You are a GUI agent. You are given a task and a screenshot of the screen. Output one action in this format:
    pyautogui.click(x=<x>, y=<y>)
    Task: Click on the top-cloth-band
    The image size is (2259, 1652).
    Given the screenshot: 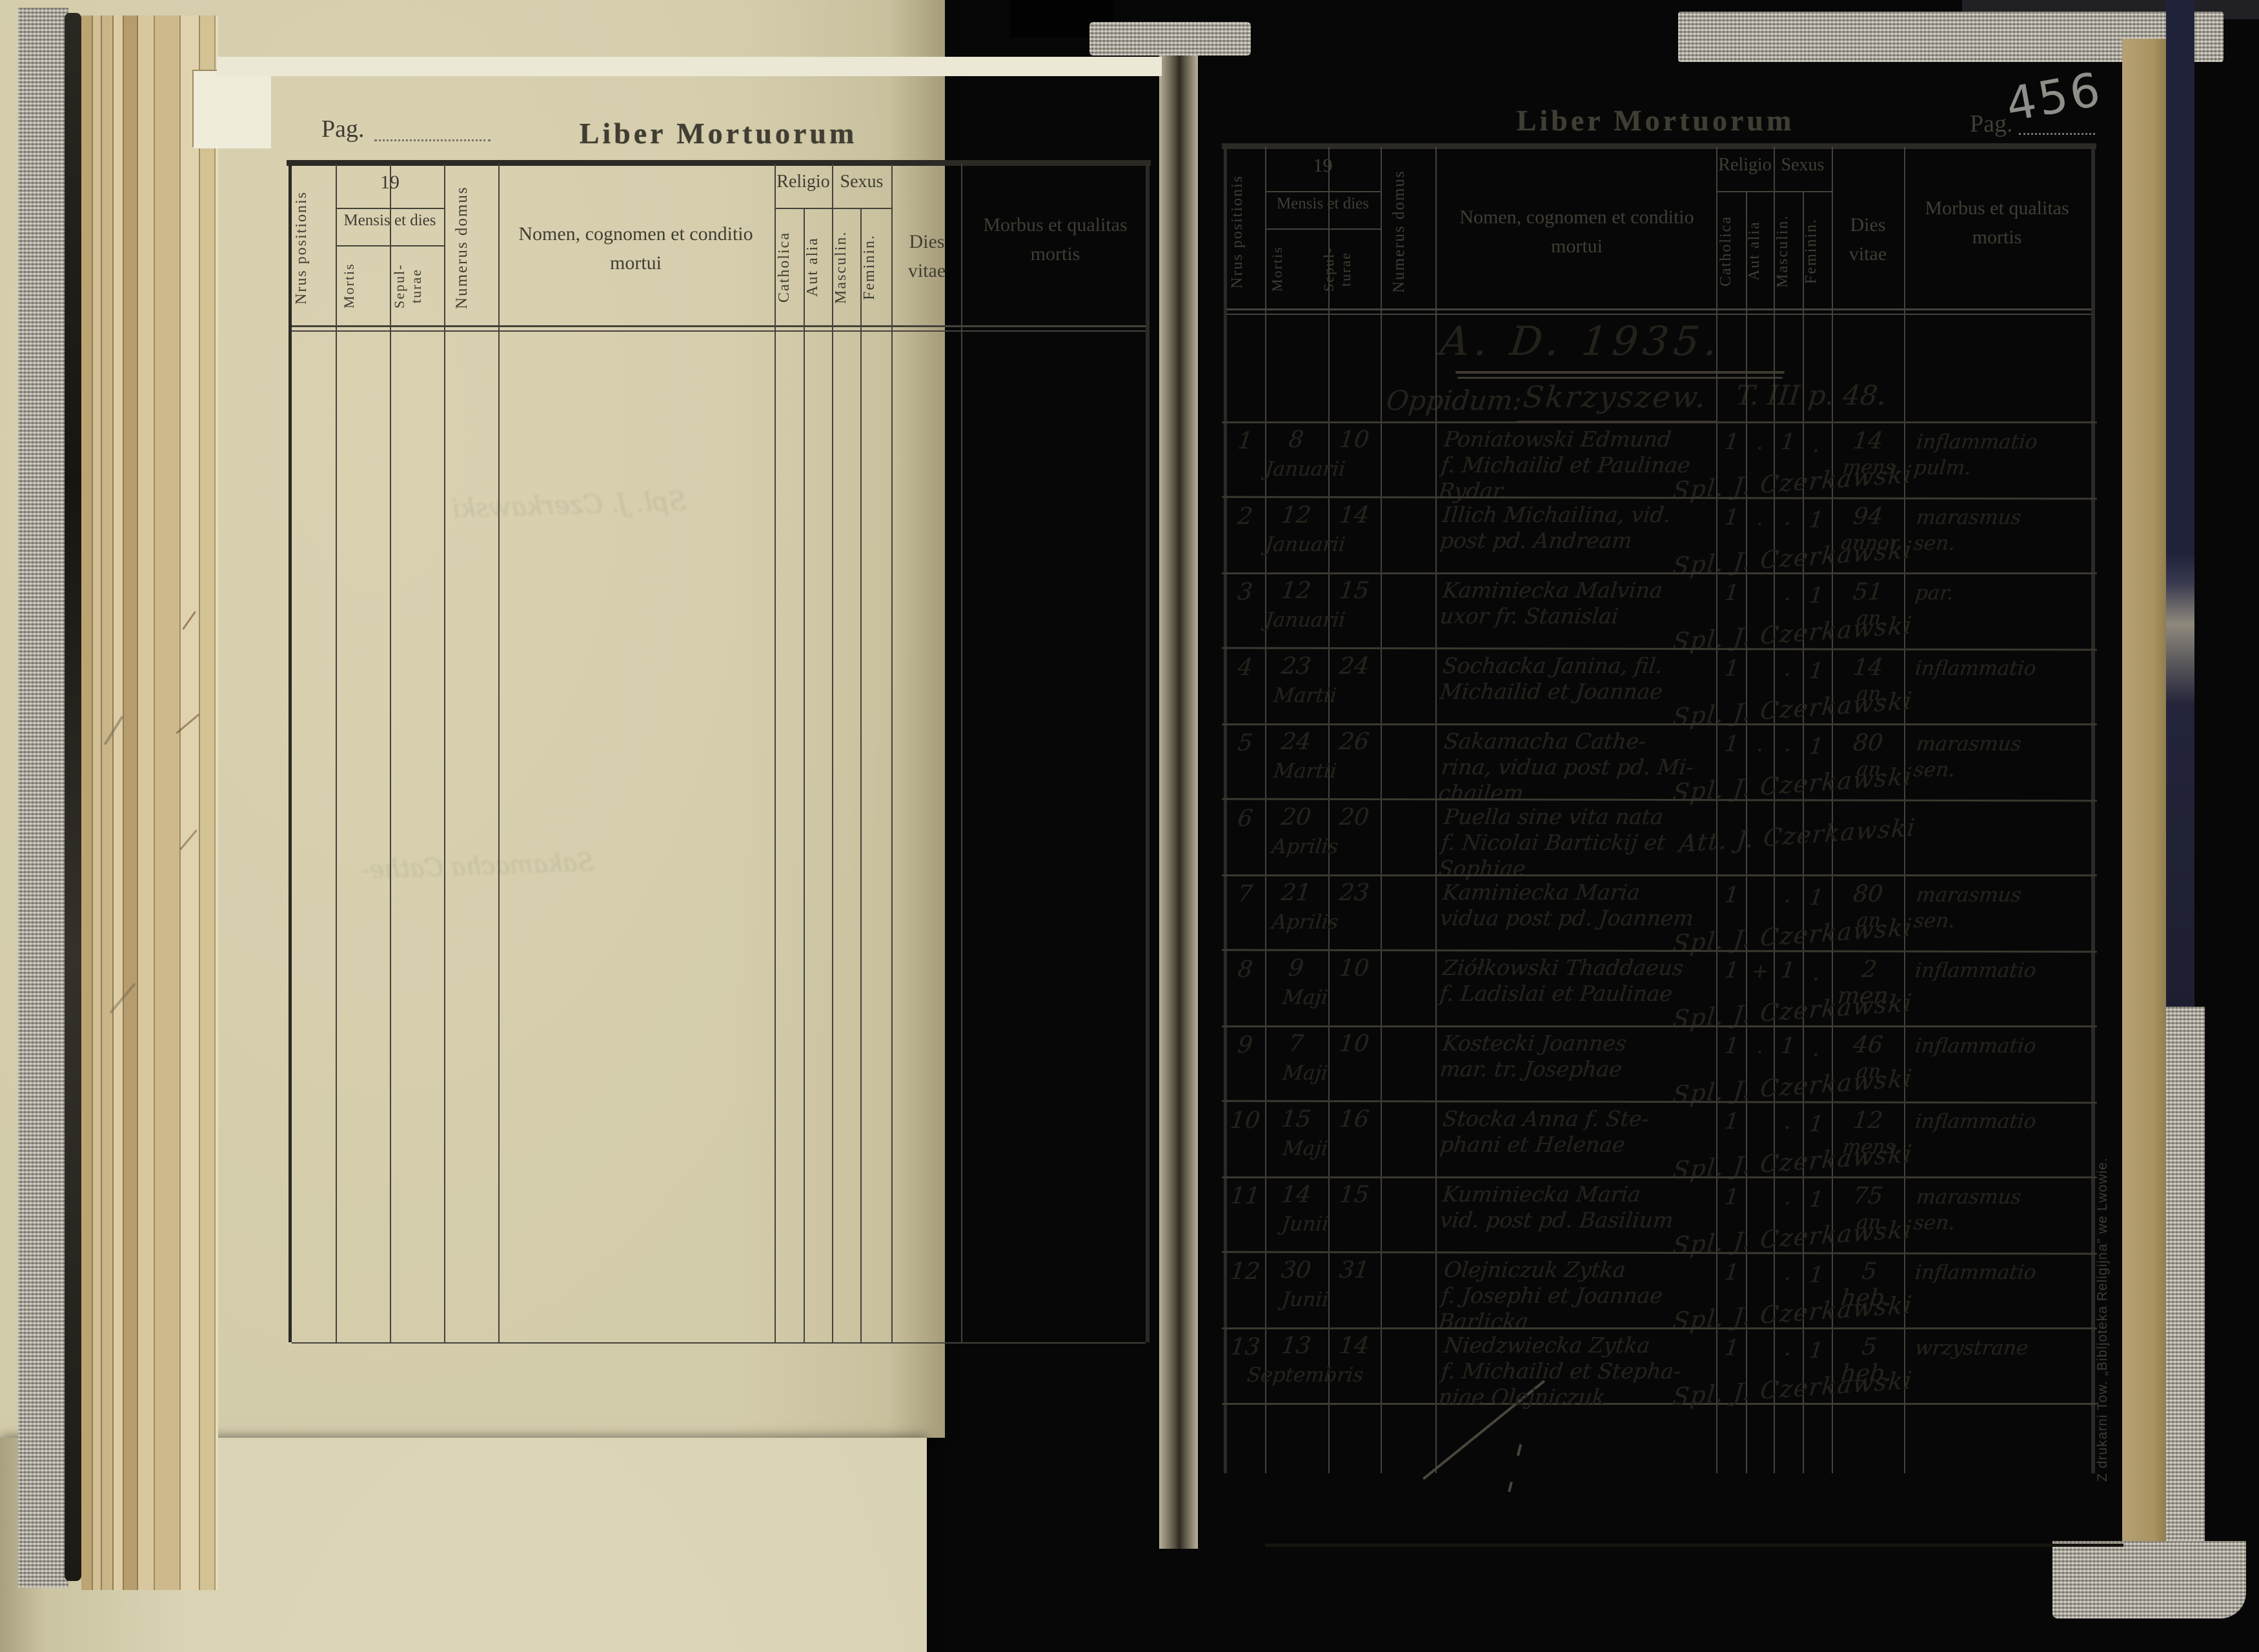 What is the action you would take?
    pyautogui.click(x=1951, y=37)
    